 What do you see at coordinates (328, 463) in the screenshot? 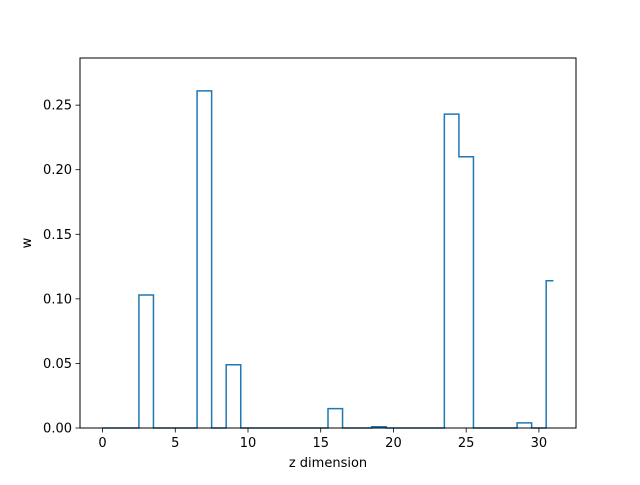
I see `x-axis-label: z dimension` at bounding box center [328, 463].